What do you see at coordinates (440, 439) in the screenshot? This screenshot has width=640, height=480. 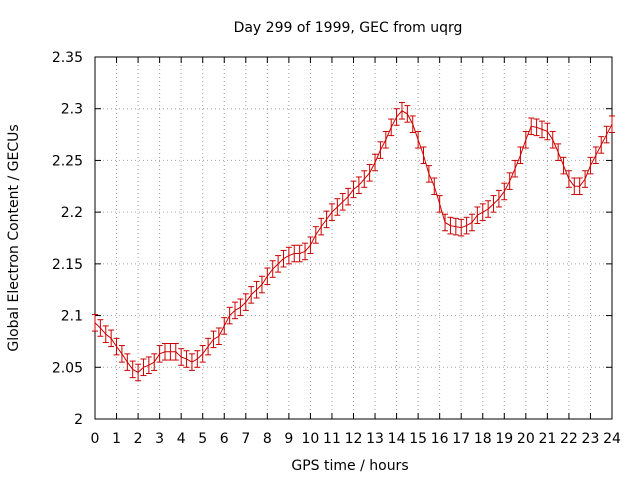 I see `x-tick-label: 16` at bounding box center [440, 439].